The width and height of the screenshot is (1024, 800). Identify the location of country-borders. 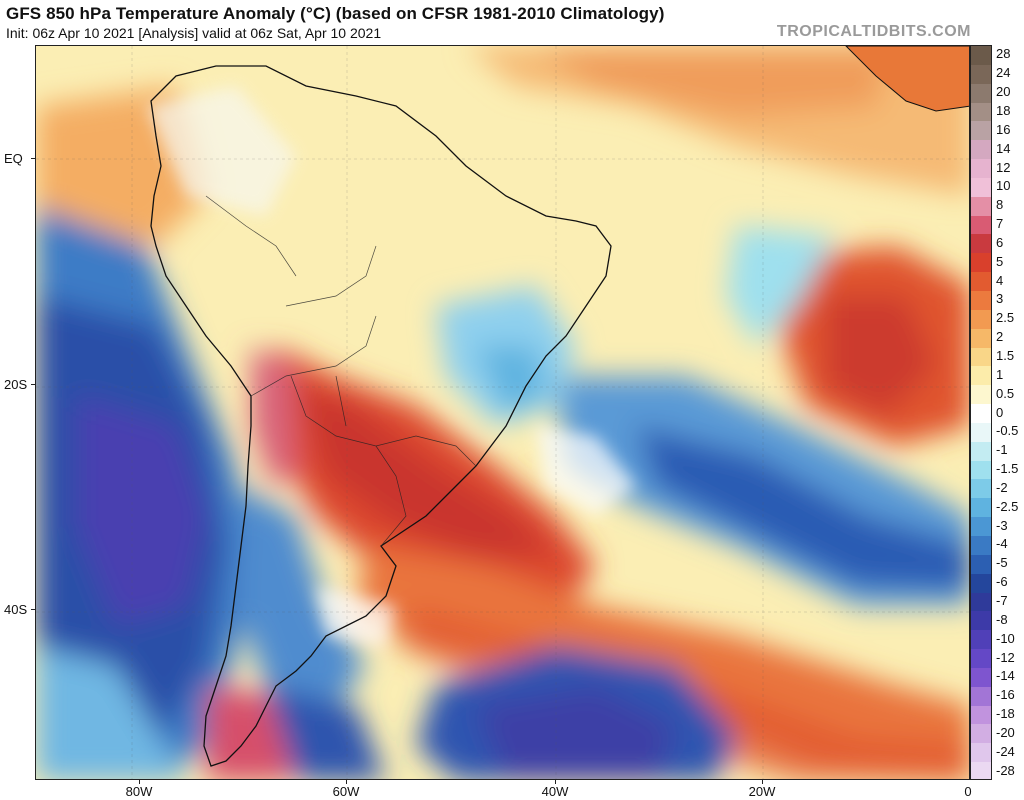
(341, 371).